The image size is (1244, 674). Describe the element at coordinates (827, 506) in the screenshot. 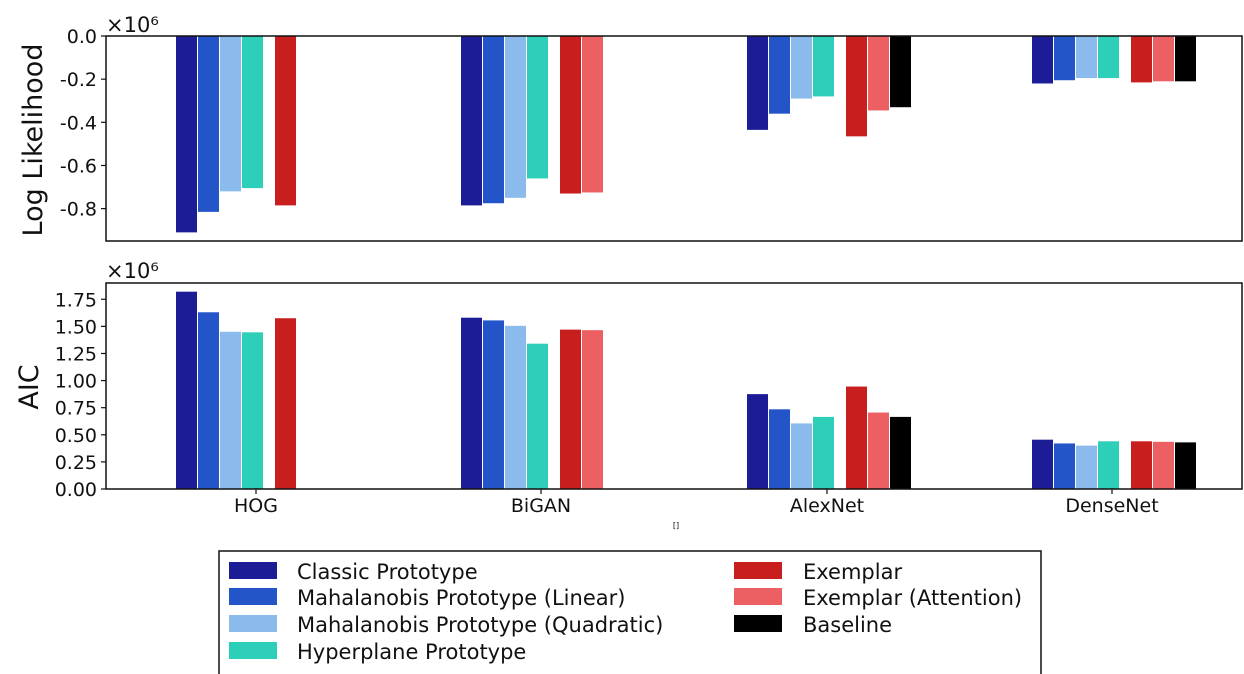

I see `x-tick-label: AlexNet` at that location.